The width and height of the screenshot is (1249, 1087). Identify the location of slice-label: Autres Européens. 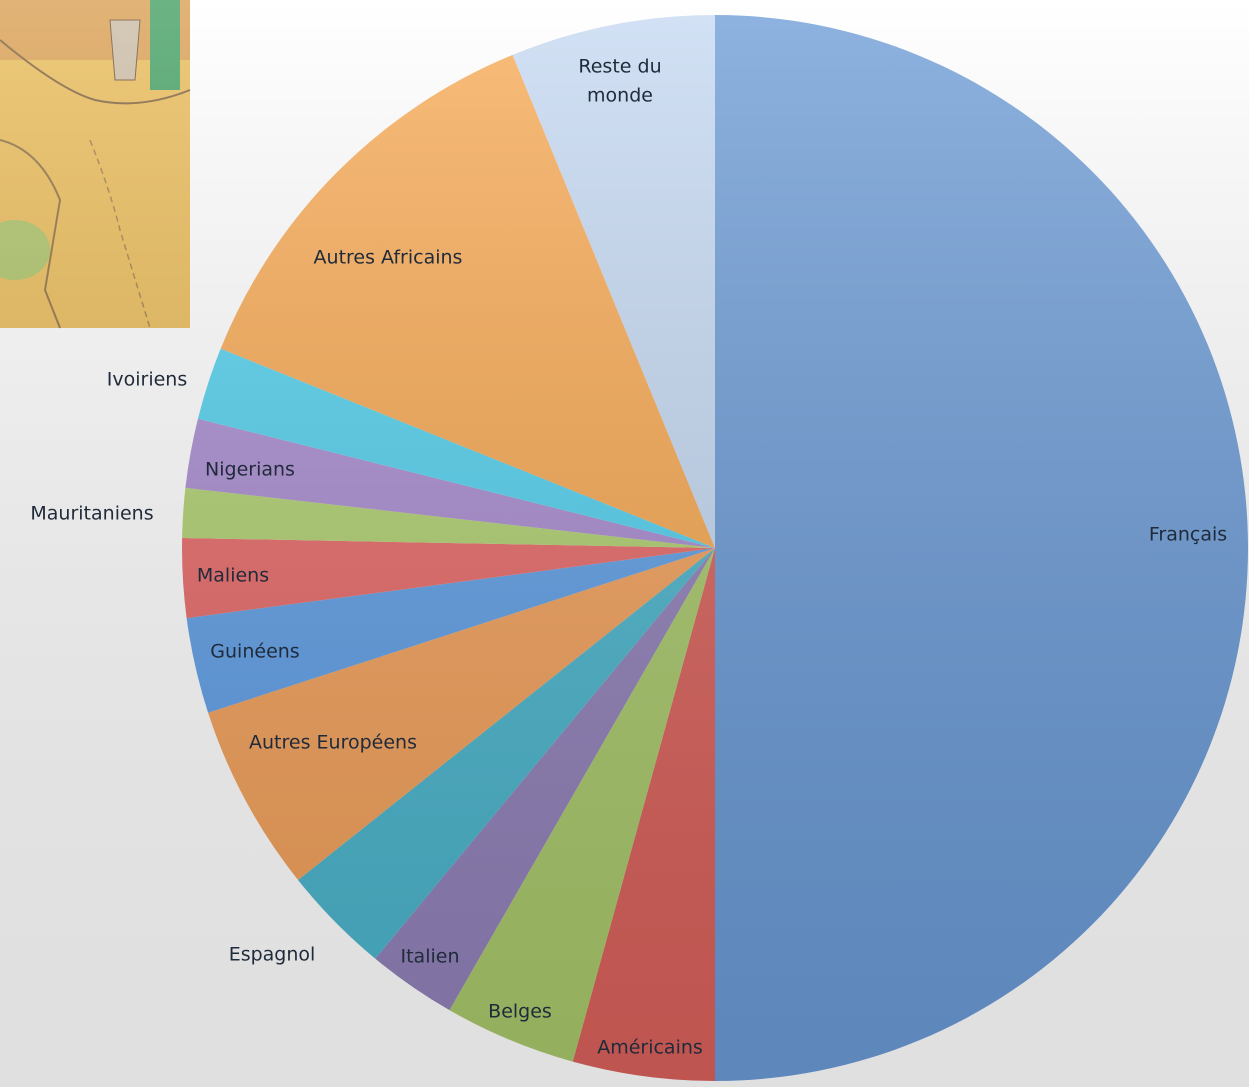
(333, 742).